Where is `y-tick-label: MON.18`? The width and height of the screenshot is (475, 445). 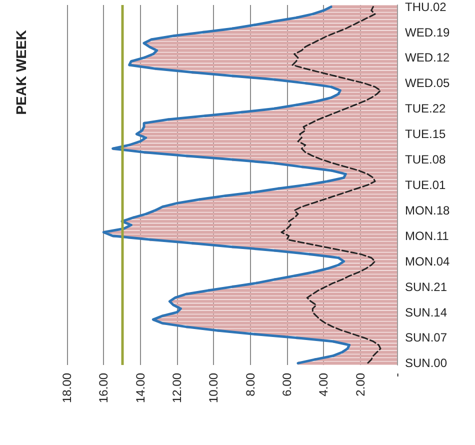
y-tick-label: MON.18 is located at coordinates (427, 210).